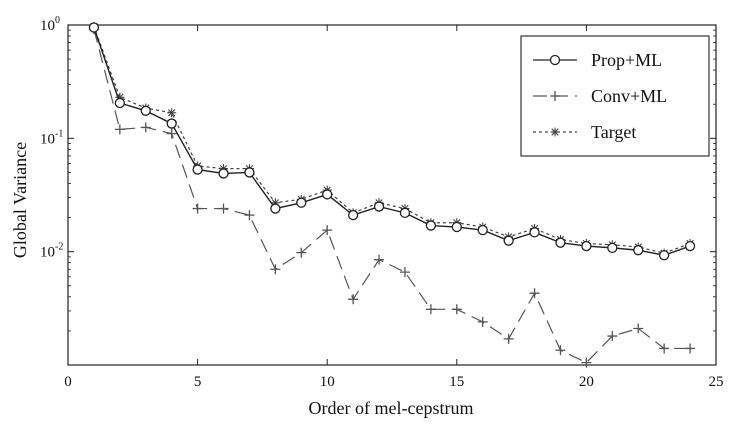 The image size is (742, 428). Describe the element at coordinates (586, 382) in the screenshot. I see `x-tick-label: 20` at that location.